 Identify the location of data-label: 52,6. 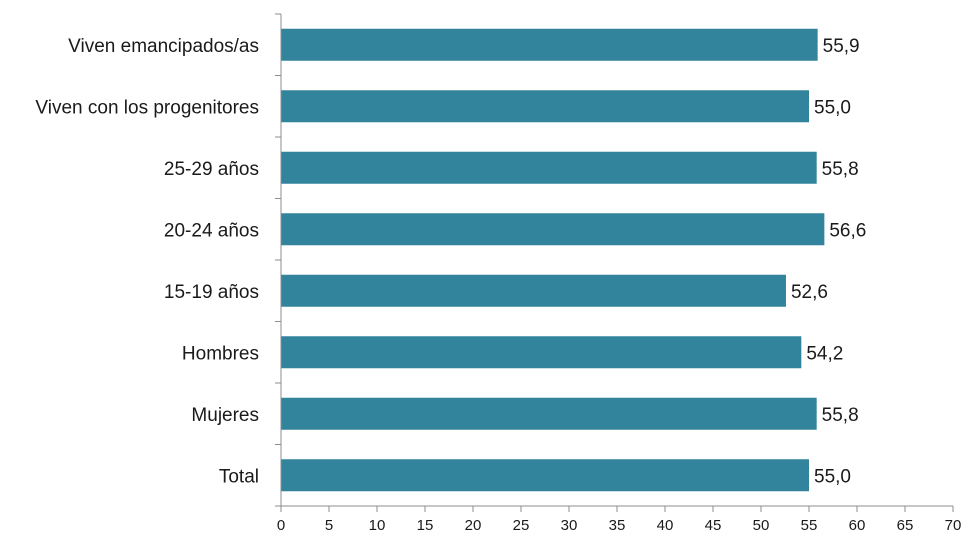
(809, 292).